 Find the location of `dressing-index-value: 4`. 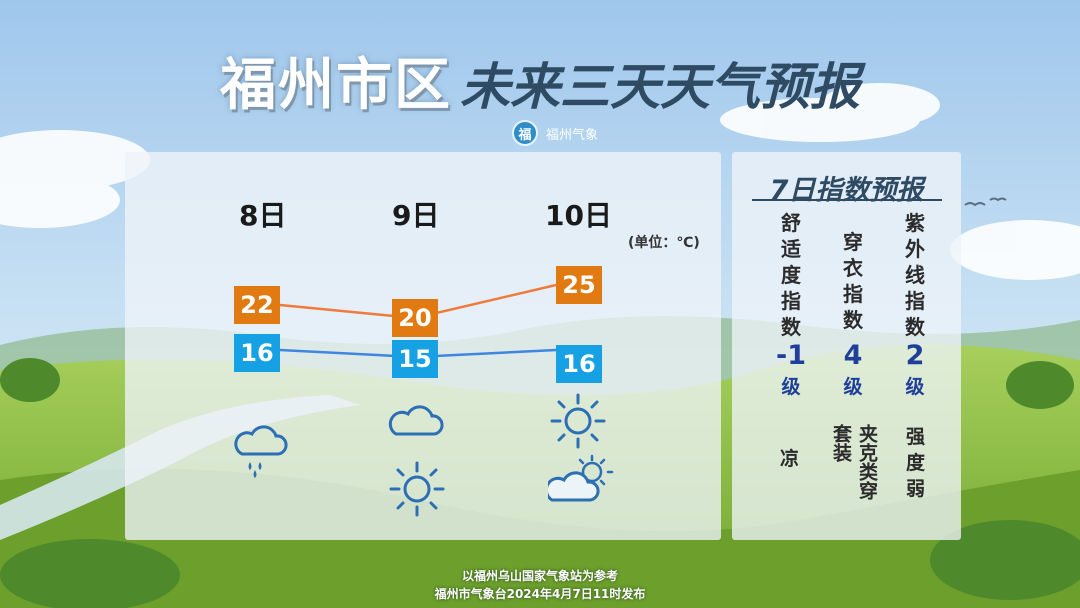

dressing-index-value: 4 is located at coordinates (853, 355).